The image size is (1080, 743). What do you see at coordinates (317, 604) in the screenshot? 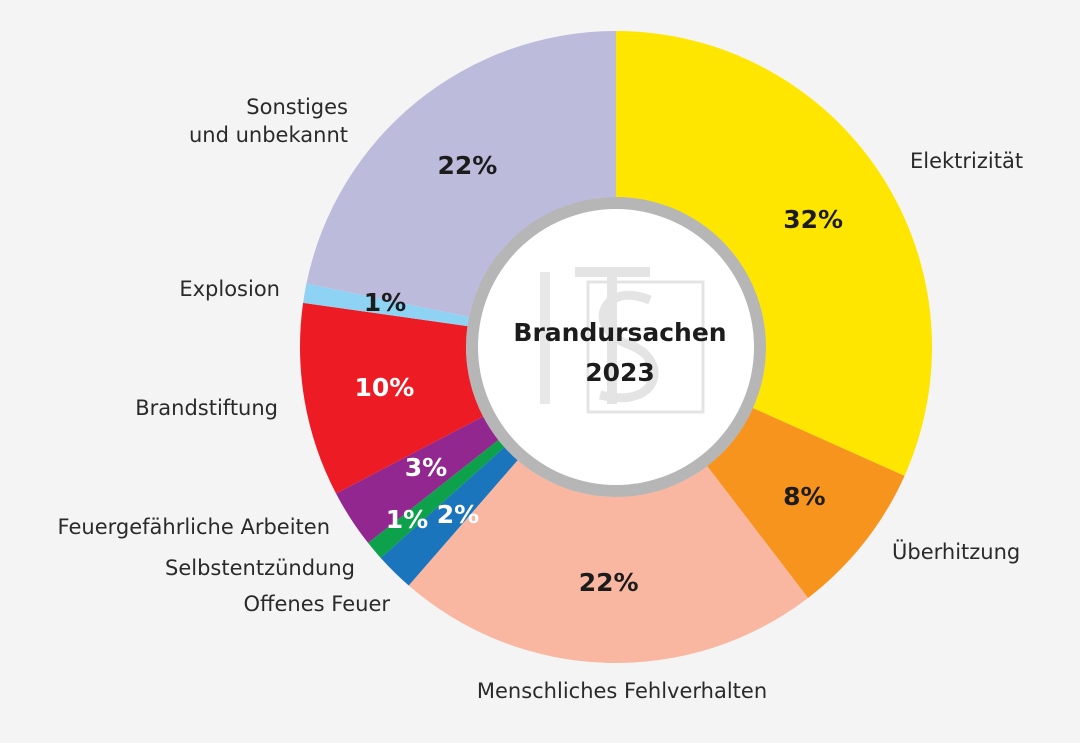
I see `slice-category-label-3: Offenes Feuer` at bounding box center [317, 604].